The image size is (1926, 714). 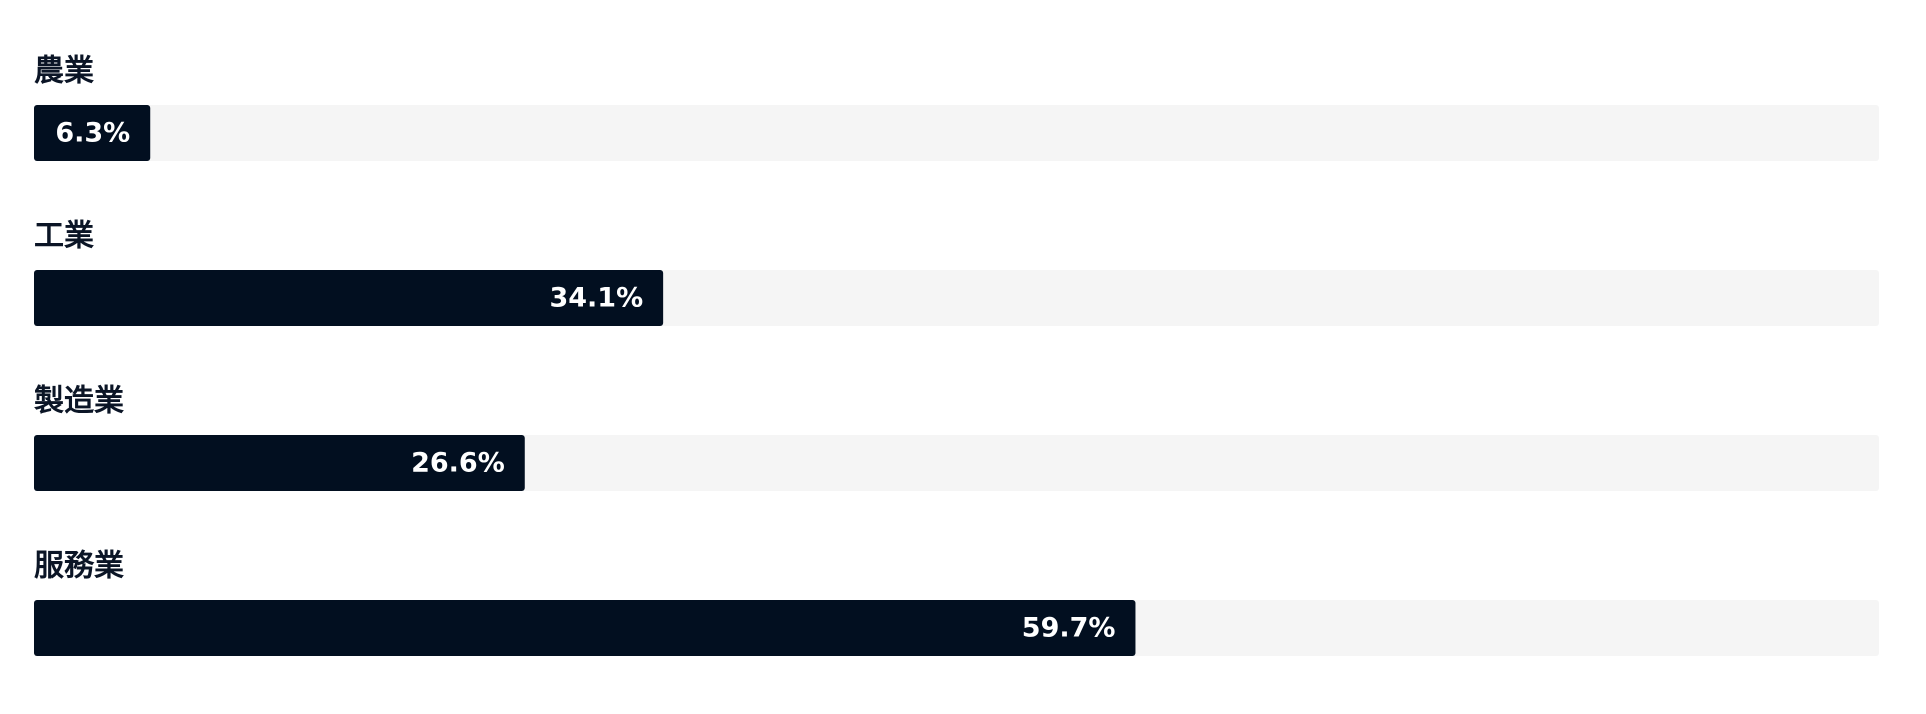 I want to click on category-label: 服務業, so click(x=79, y=566).